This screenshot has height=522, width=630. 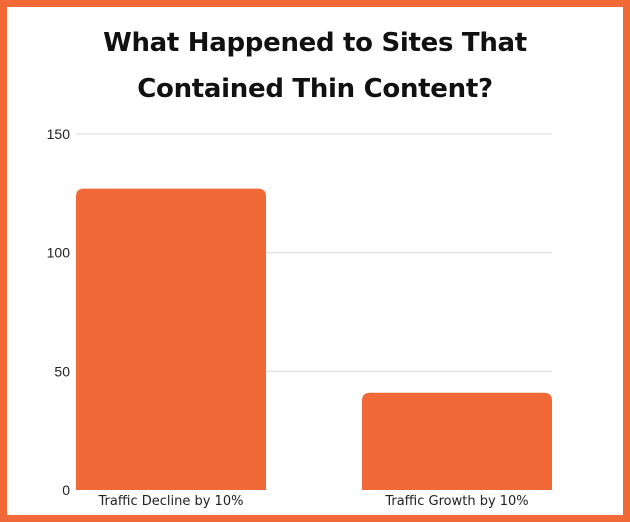 What do you see at coordinates (171, 501) in the screenshot?
I see `category-label: Traffic Decline by 10%` at bounding box center [171, 501].